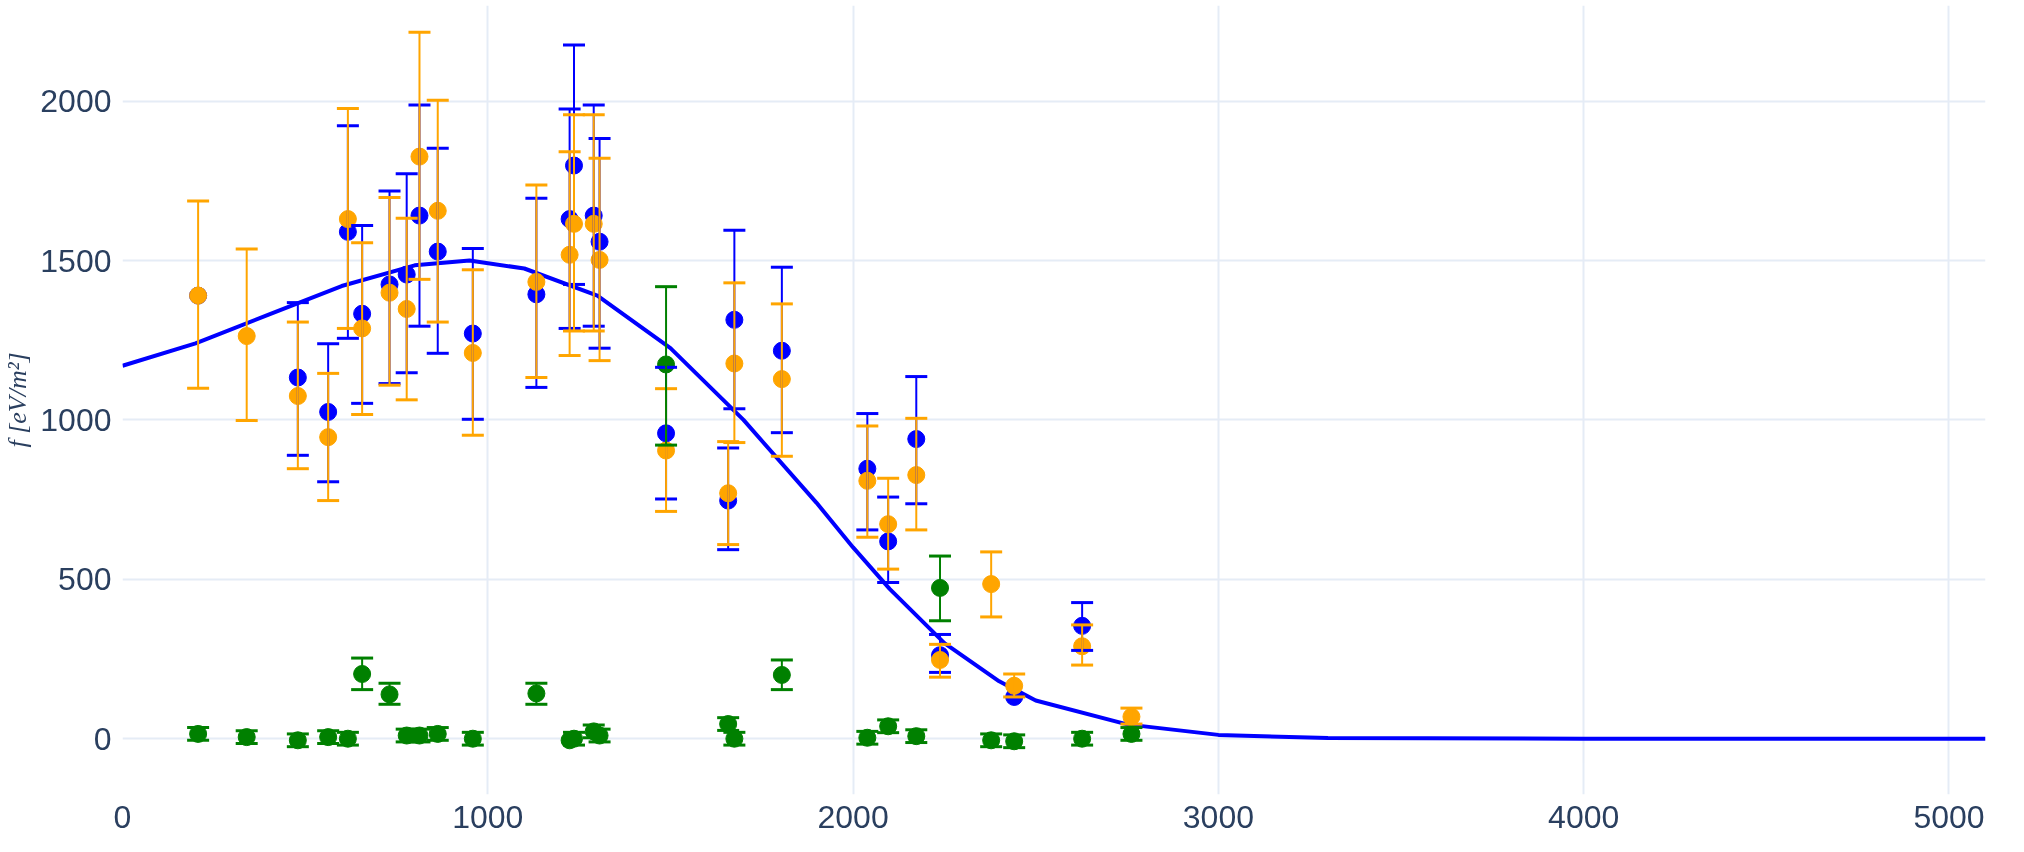 This screenshot has height=852, width=2024. I want to click on y-axis-title: f [eV/m²], so click(18, 400).